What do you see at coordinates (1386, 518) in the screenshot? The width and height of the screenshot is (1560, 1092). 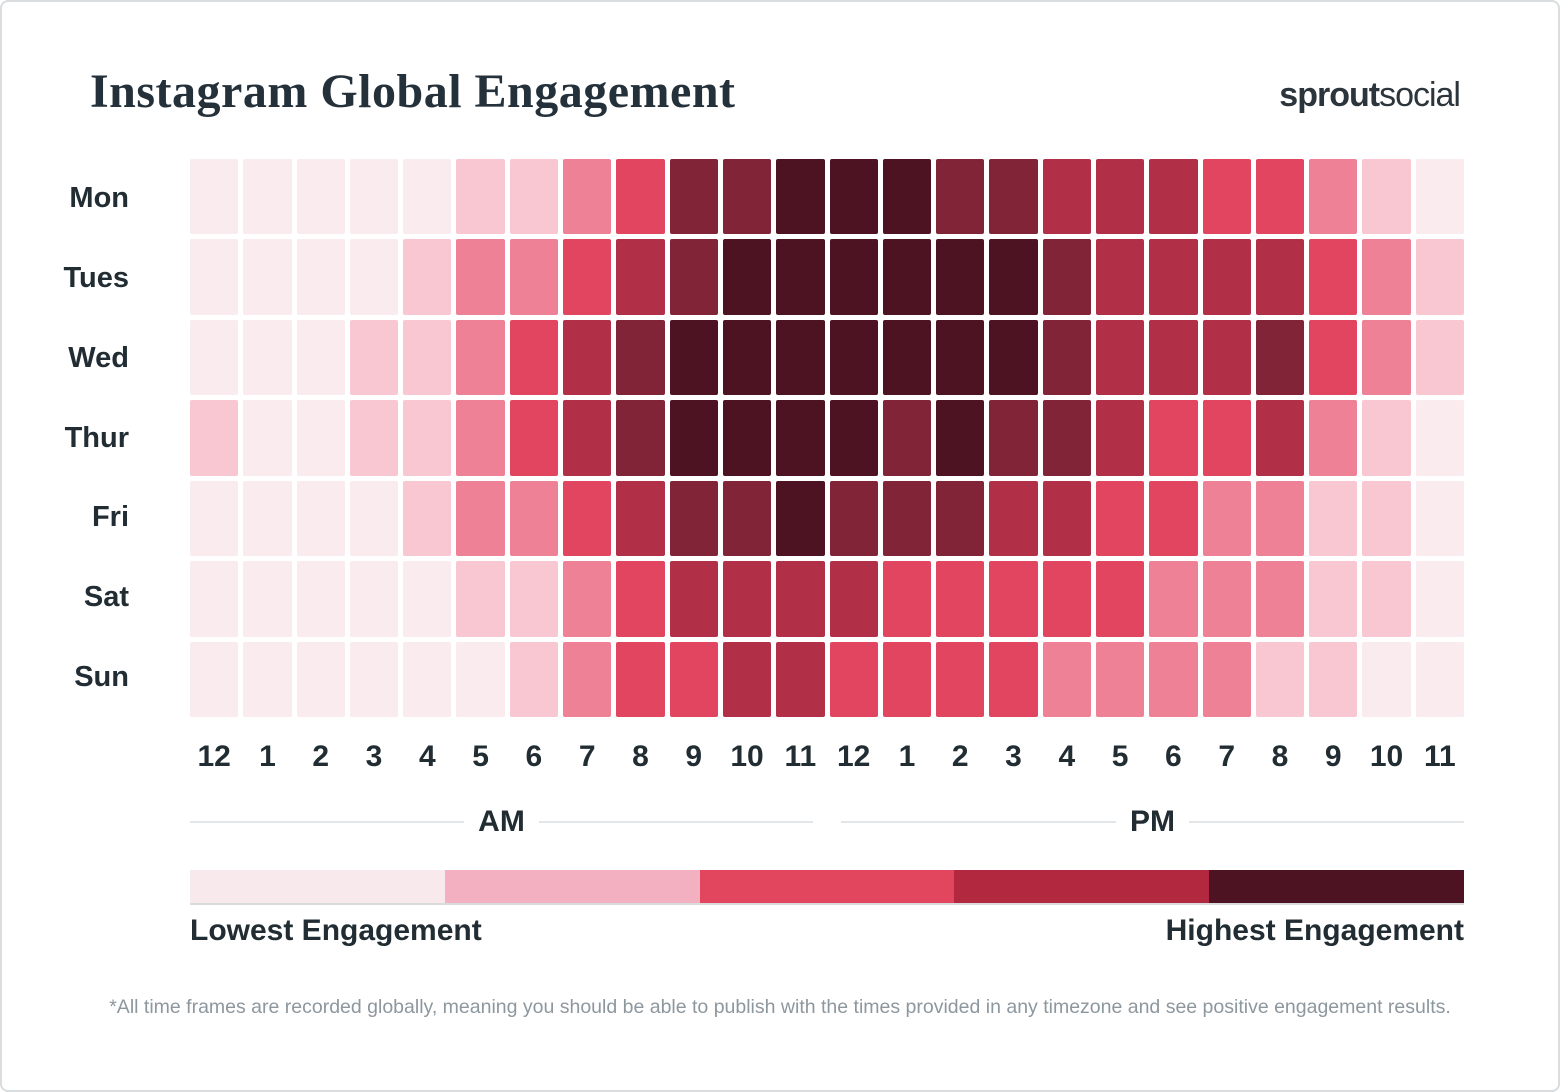 I see `heatmap-cell-fri-10pm` at bounding box center [1386, 518].